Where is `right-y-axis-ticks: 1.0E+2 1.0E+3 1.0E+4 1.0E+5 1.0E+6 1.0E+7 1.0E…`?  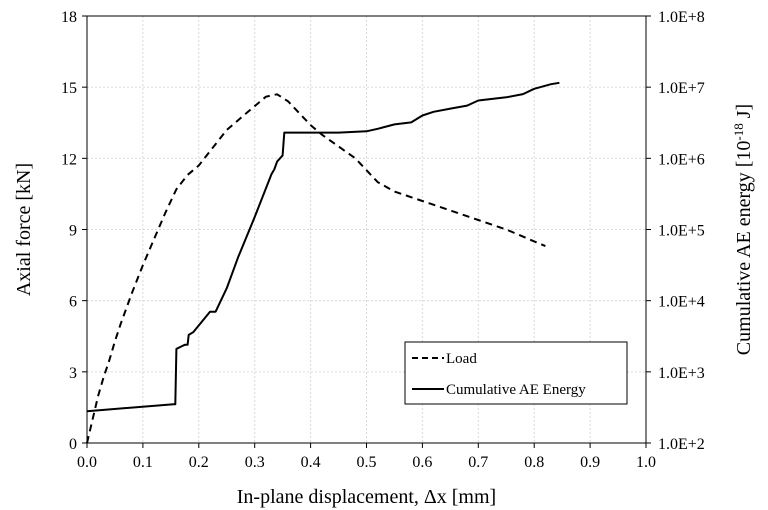 right-y-axis-ticks: 1.0E+2 1.0E+3 1.0E+4 1.0E+5 1.0E+6 1.0E+7 1.0E… is located at coordinates (675, 231).